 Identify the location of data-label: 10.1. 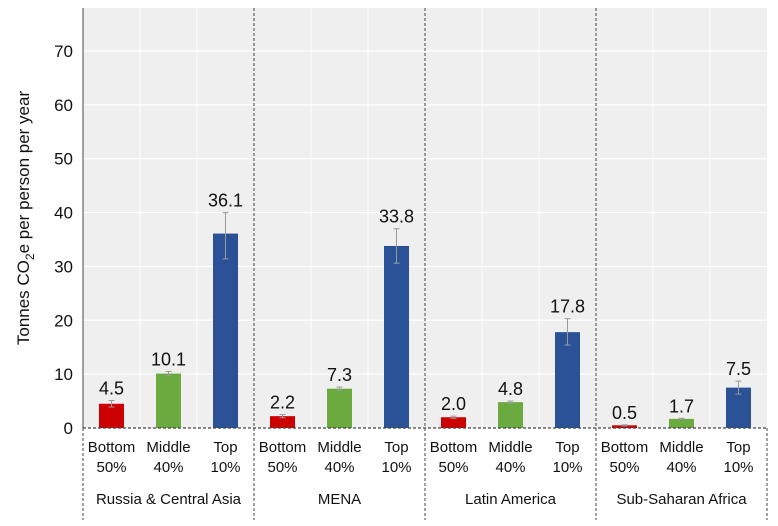
(168, 359).